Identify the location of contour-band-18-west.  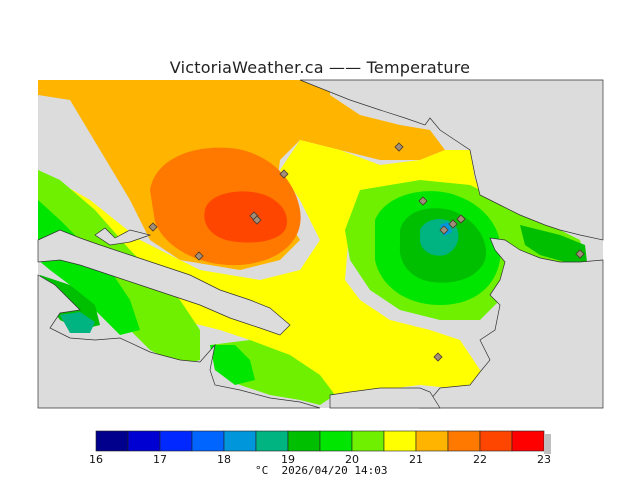
(77, 322).